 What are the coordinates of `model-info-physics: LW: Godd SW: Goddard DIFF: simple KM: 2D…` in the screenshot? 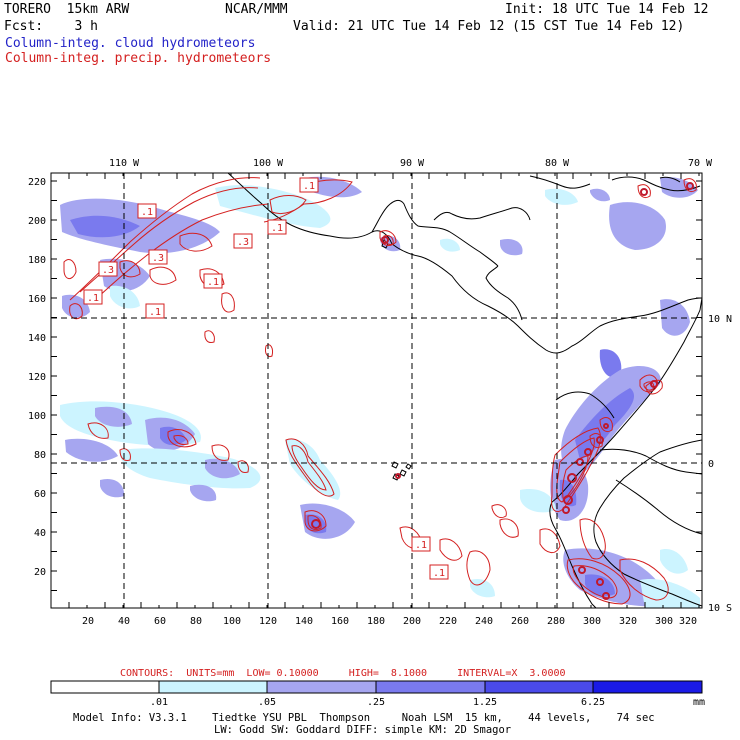 It's located at (363, 730).